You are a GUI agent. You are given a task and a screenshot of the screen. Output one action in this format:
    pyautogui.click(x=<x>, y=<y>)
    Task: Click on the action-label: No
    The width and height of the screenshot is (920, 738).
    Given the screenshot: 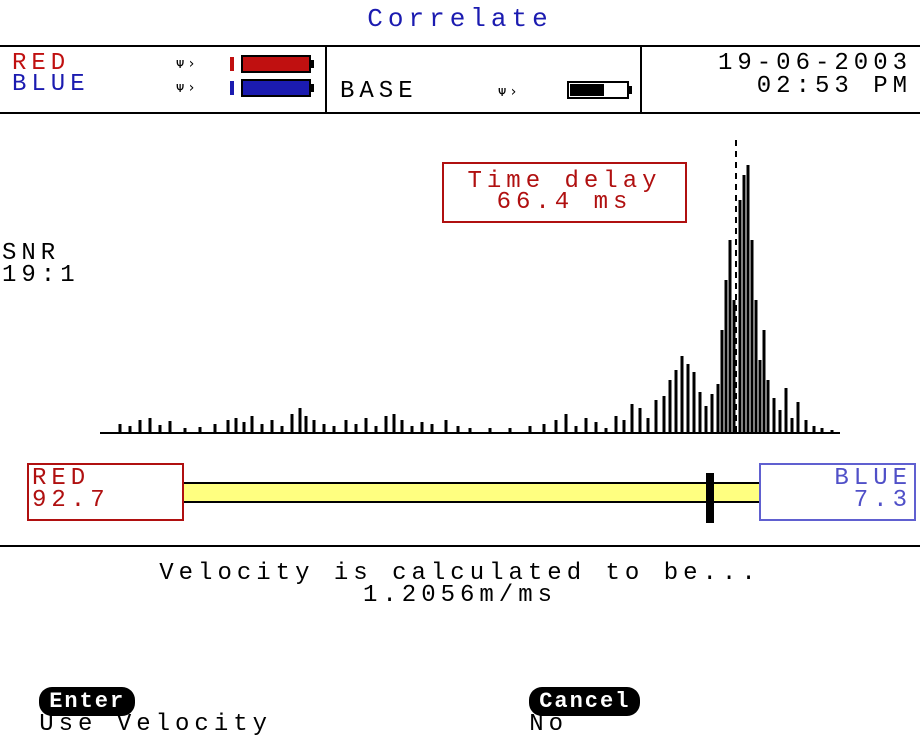 What is the action you would take?
    pyautogui.click(x=549, y=724)
    